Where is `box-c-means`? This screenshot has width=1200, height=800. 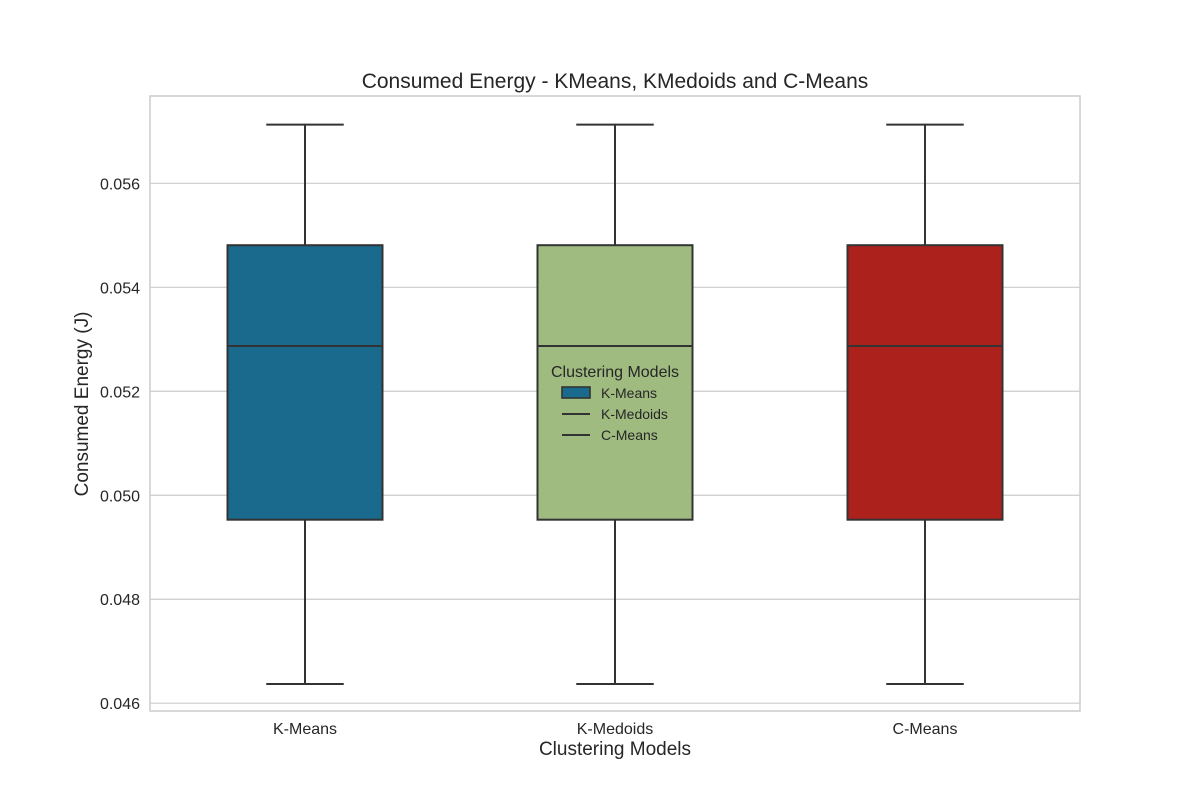
box-c-means is located at coordinates (925, 404).